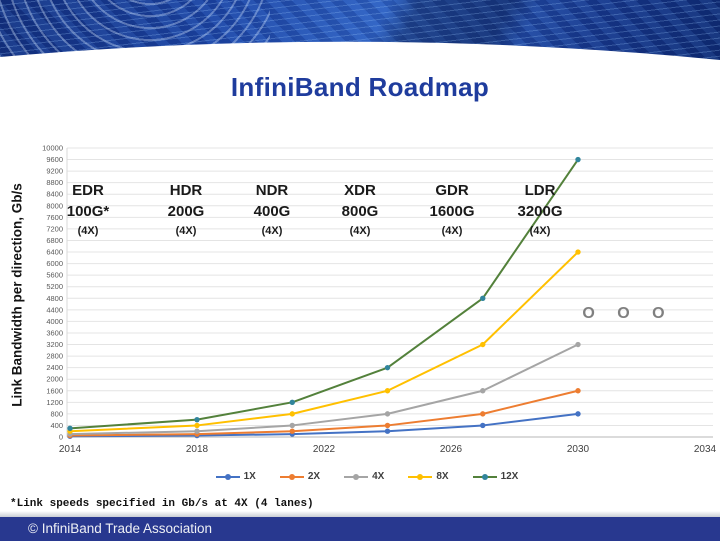 This screenshot has height=541, width=720. I want to click on y-tick-label: 8400, so click(54, 194).